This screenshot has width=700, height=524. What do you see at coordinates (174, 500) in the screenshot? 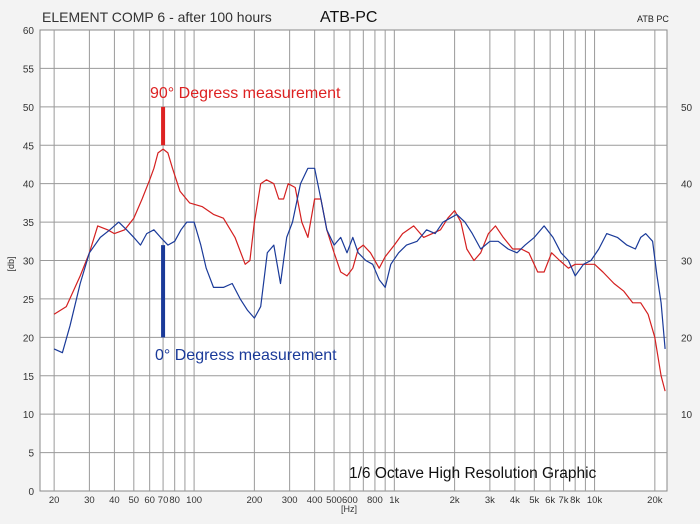
I see `x-tick-label: 80` at bounding box center [174, 500].